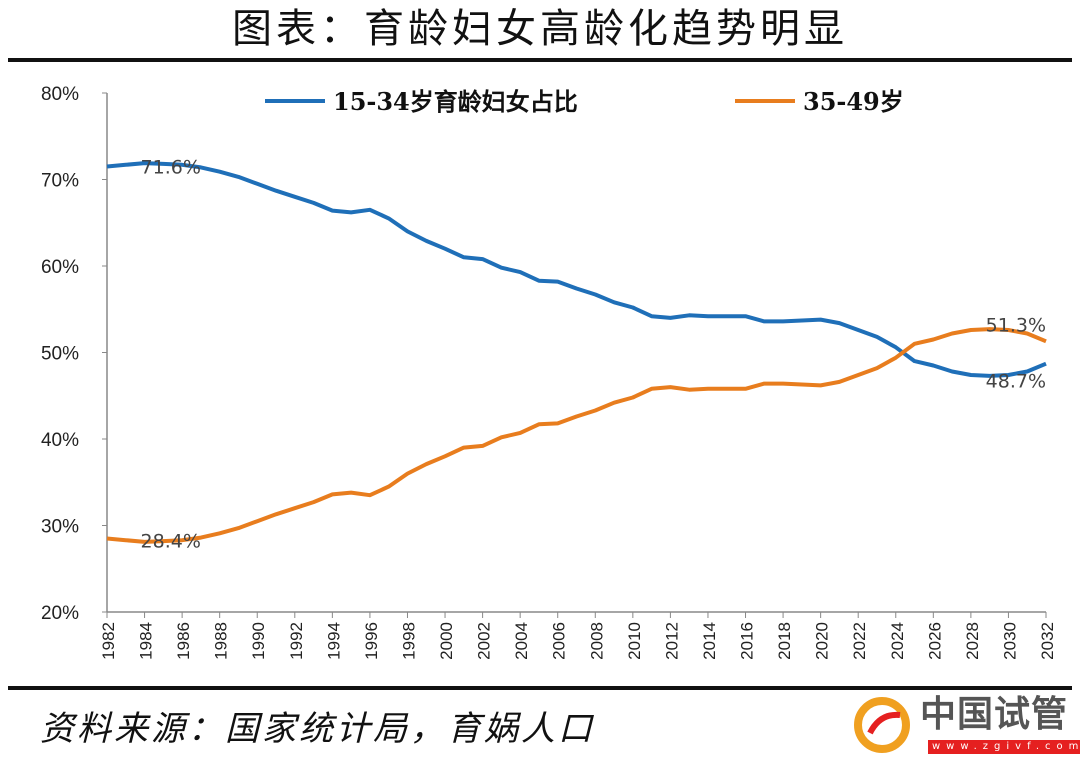 This screenshot has height=759, width=1080. What do you see at coordinates (258, 641) in the screenshot?
I see `x-tick-label: 1990` at bounding box center [258, 641].